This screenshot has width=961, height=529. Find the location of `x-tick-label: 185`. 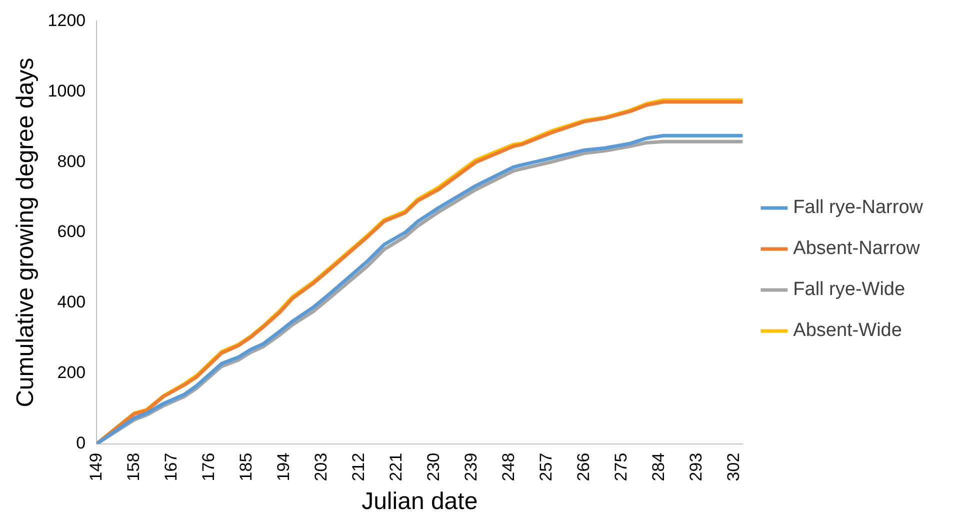

x-tick-label: 185 is located at coordinates (246, 467).